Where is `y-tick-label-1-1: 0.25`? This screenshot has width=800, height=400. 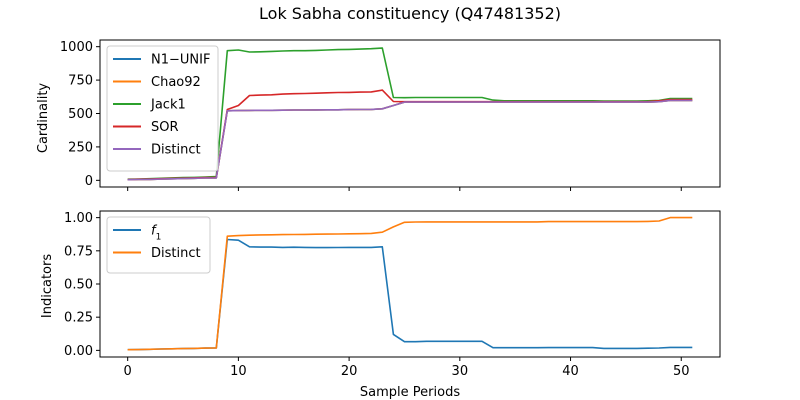
y-tick-label-1-1: 0.25 is located at coordinates (78, 318).